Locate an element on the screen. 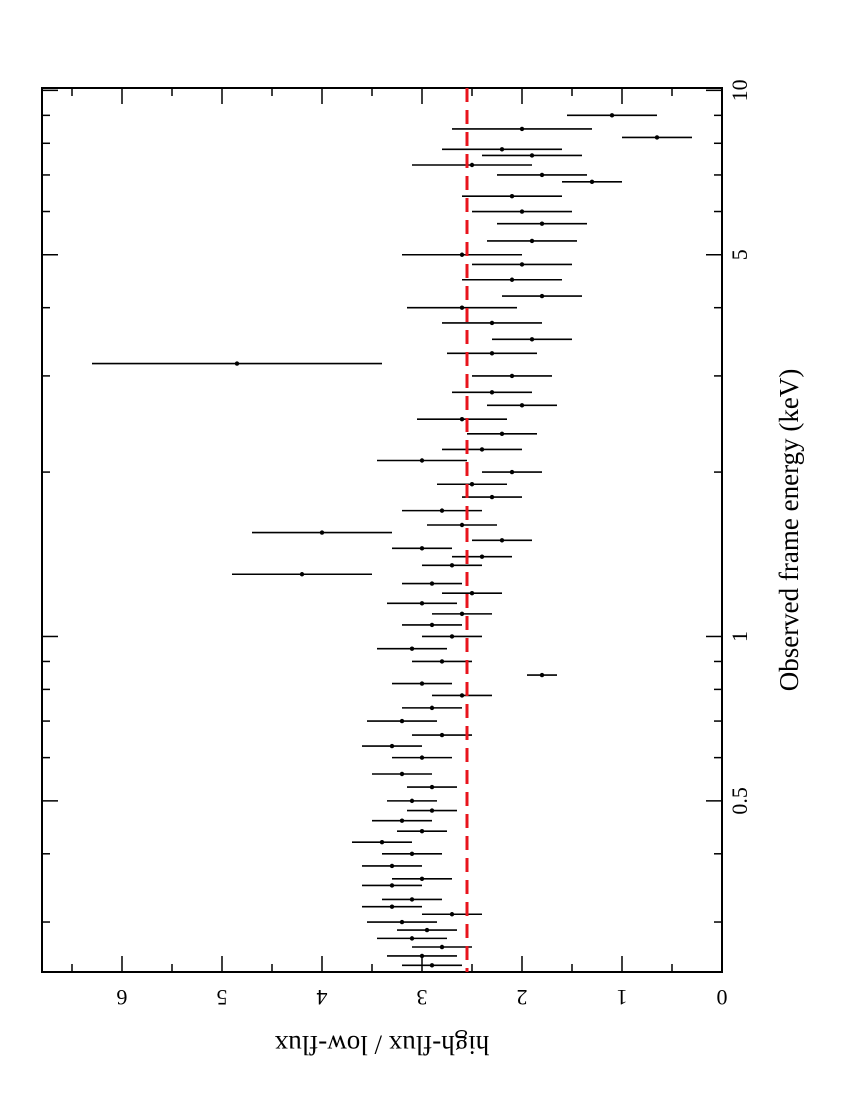  x-tick-label: 10 is located at coordinates (739, 90).